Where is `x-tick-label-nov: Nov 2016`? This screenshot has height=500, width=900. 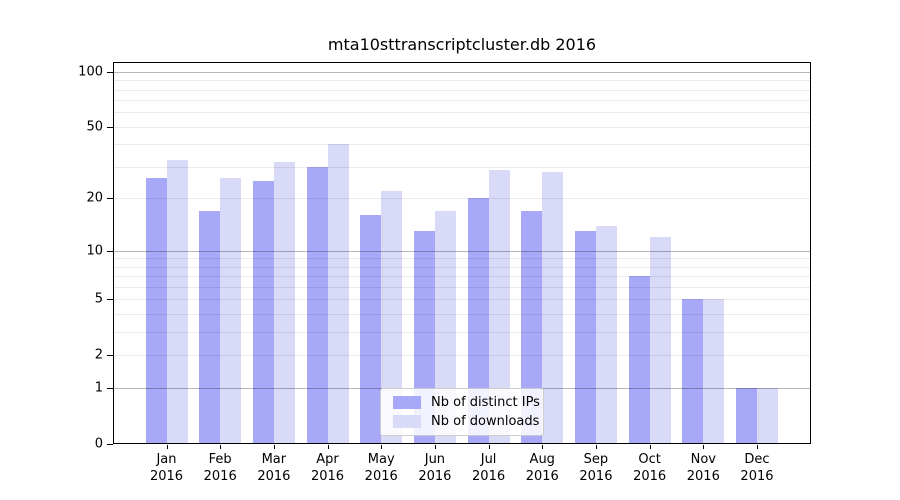 x-tick-label-nov: Nov 2016 is located at coordinates (703, 468).